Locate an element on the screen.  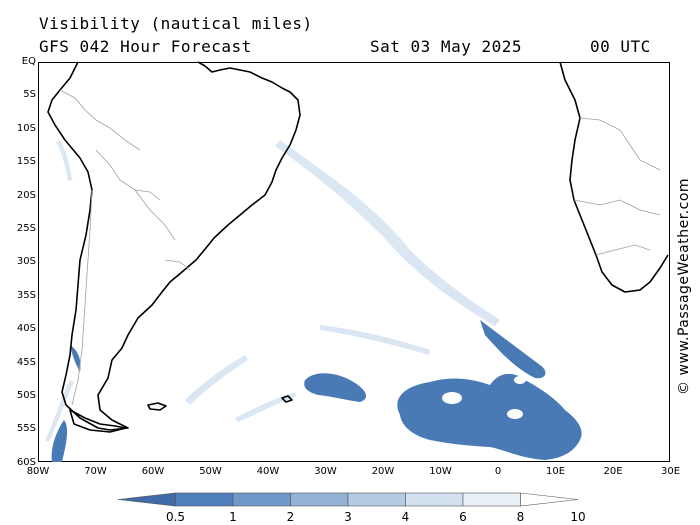
forecast-time: 00 UTC is located at coordinates (620, 46).